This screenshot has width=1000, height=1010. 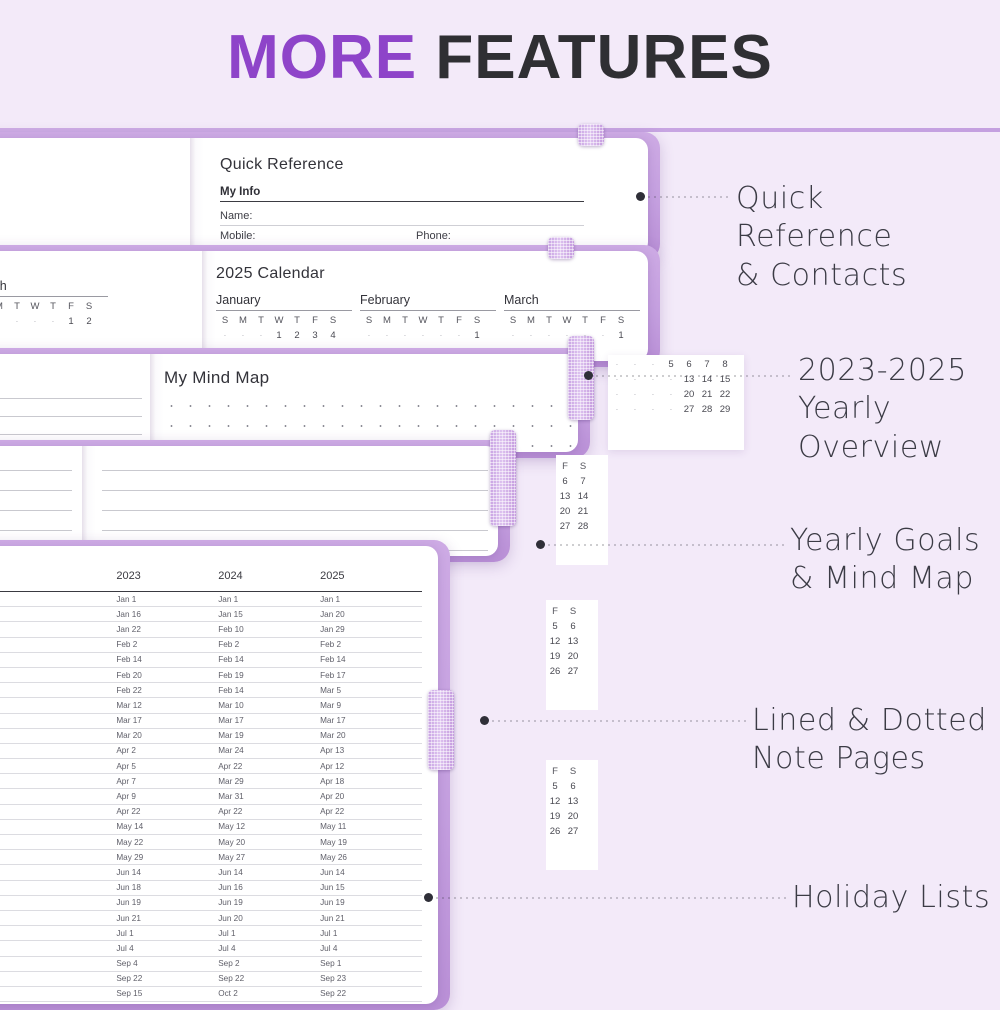 I want to click on leader-dot-quick-reference, so click(x=640, y=196).